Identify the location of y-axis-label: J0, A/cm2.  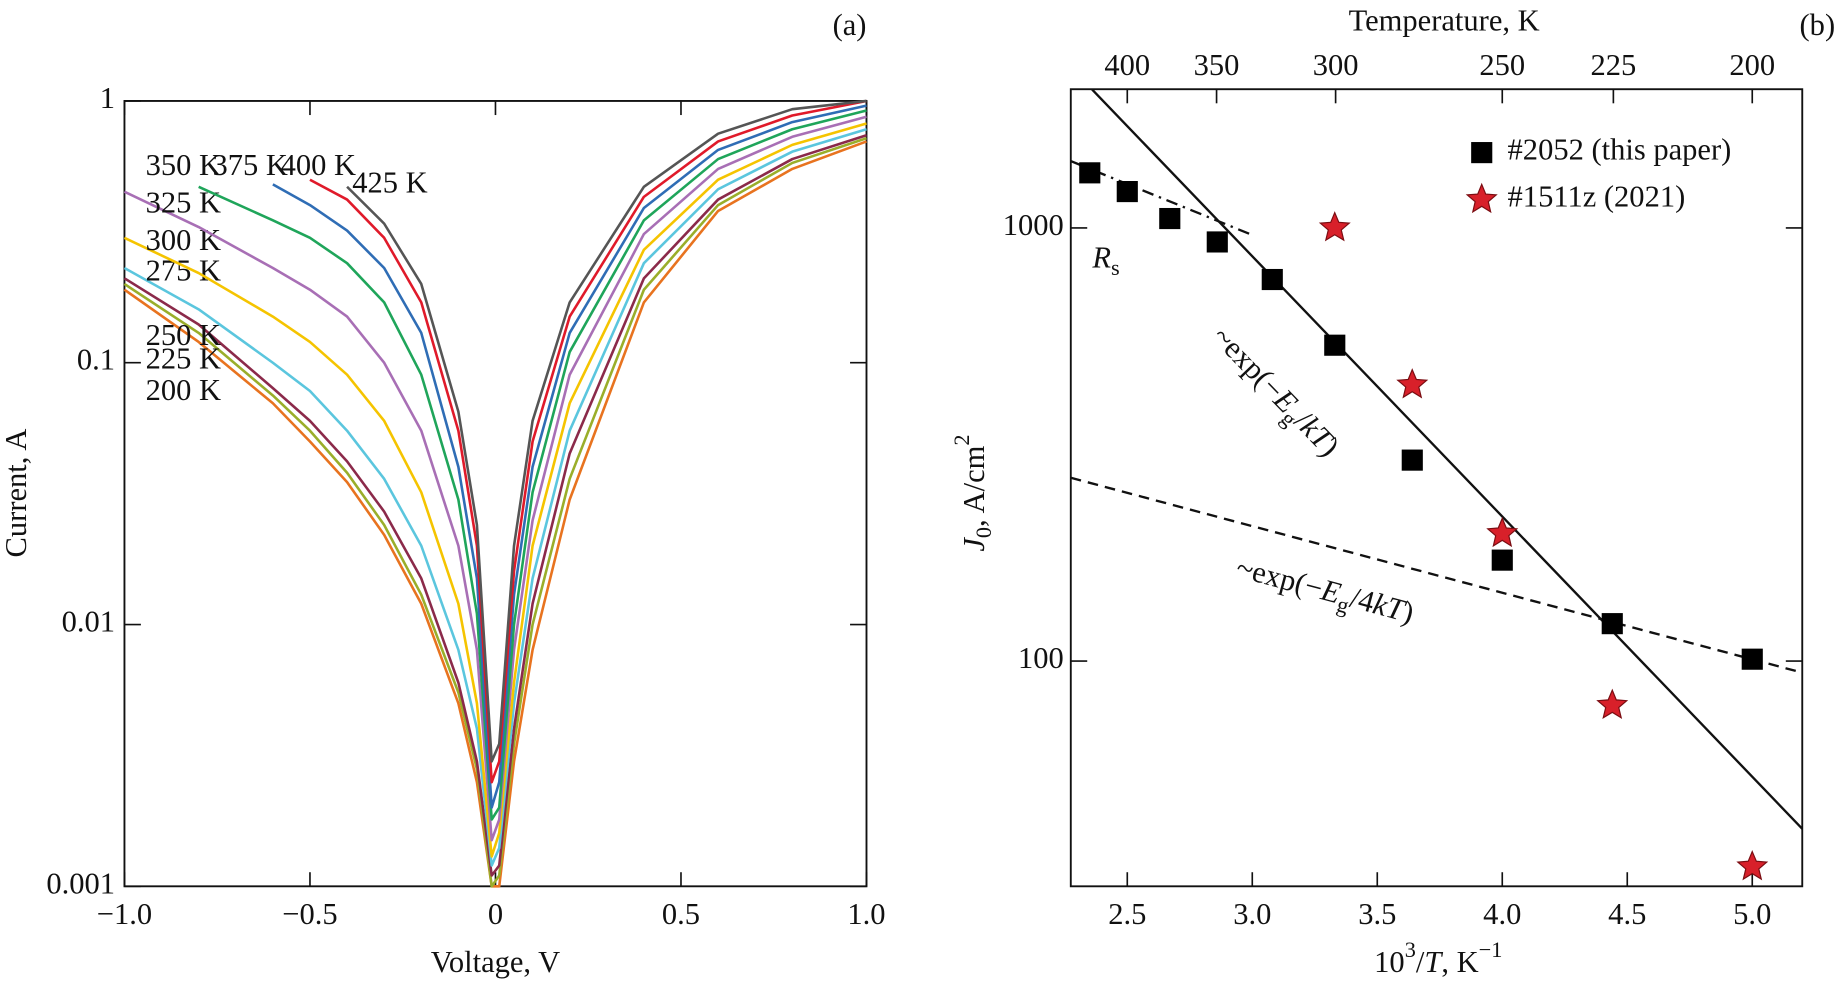
(972, 492).